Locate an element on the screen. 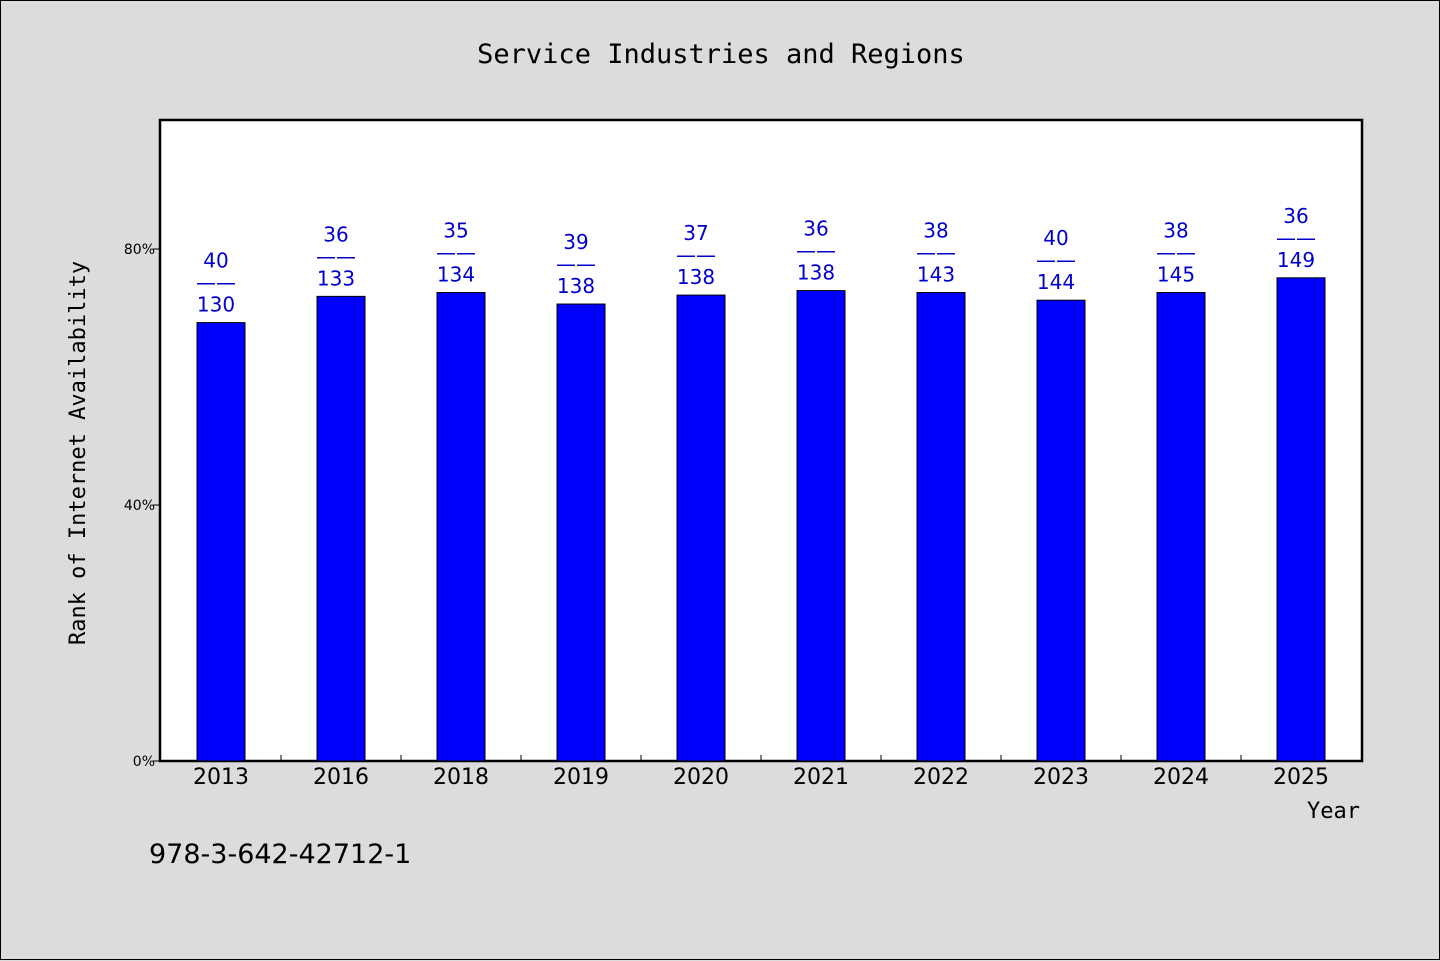 This screenshot has height=961, width=1440. data-label-2016-top: 36 is located at coordinates (335, 234).